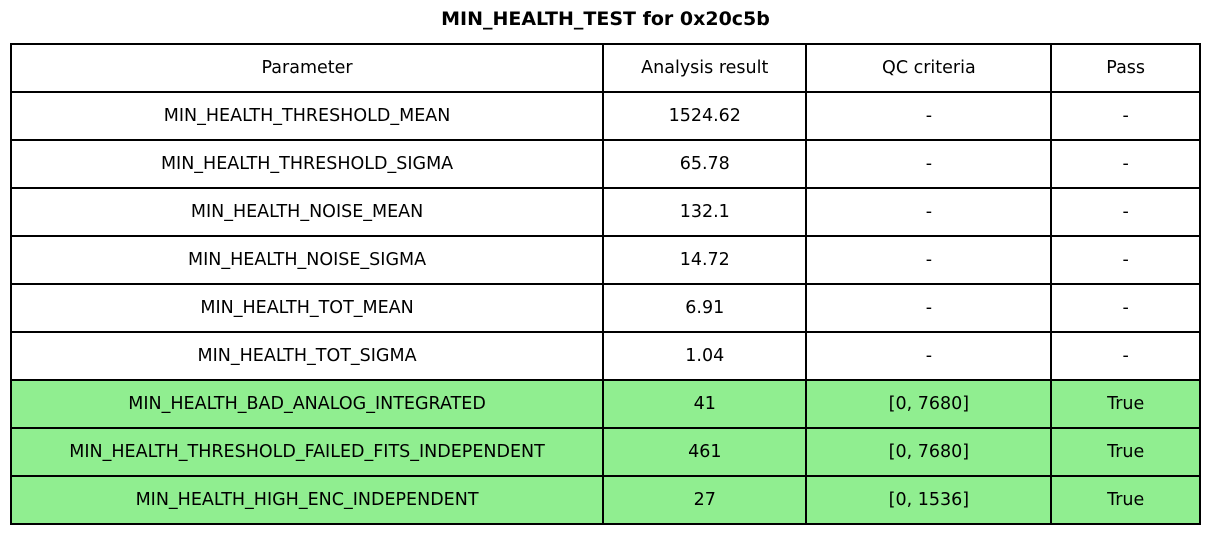 Image resolution: width=1210 pixels, height=553 pixels. What do you see at coordinates (307, 500) in the screenshot?
I see `cell-parameter: MIN_HEALTH_HIGH_ENC_INDEPENDENT` at bounding box center [307, 500].